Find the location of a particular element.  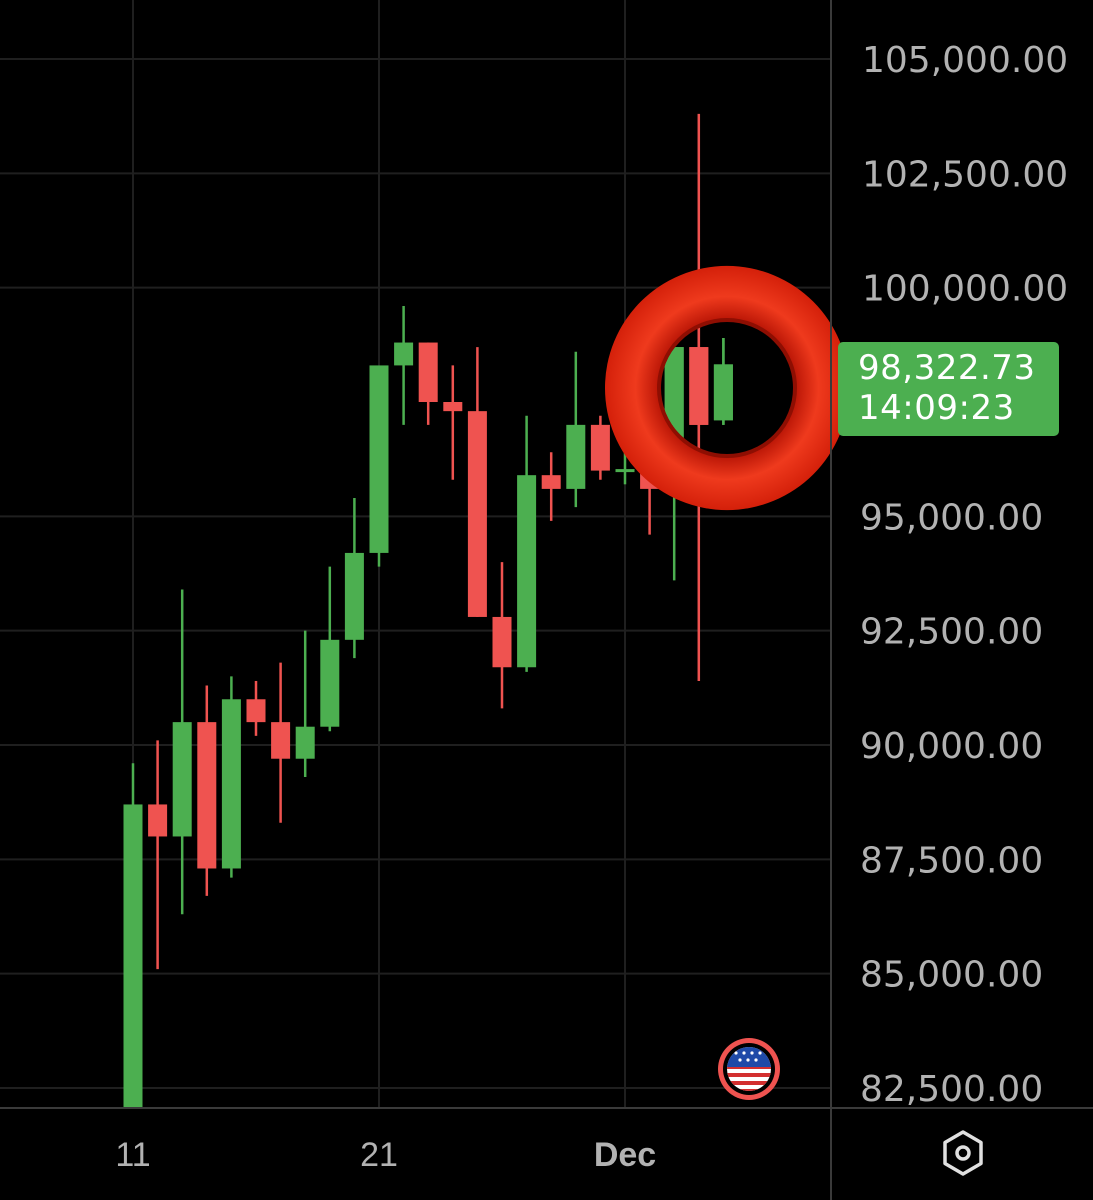

x-tick-label: Dec is located at coordinates (625, 1155).